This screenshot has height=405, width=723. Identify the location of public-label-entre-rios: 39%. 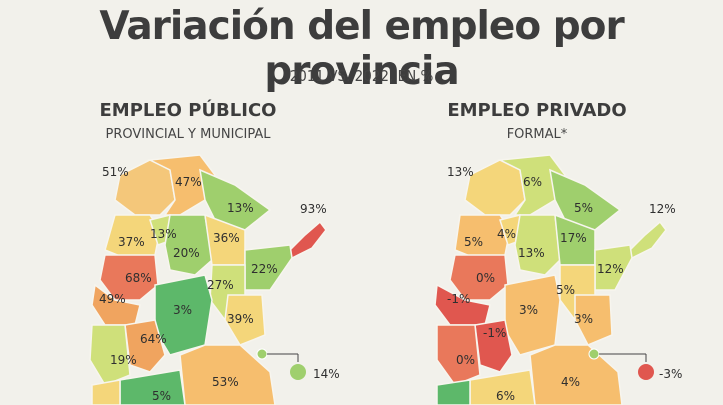
(240, 319).